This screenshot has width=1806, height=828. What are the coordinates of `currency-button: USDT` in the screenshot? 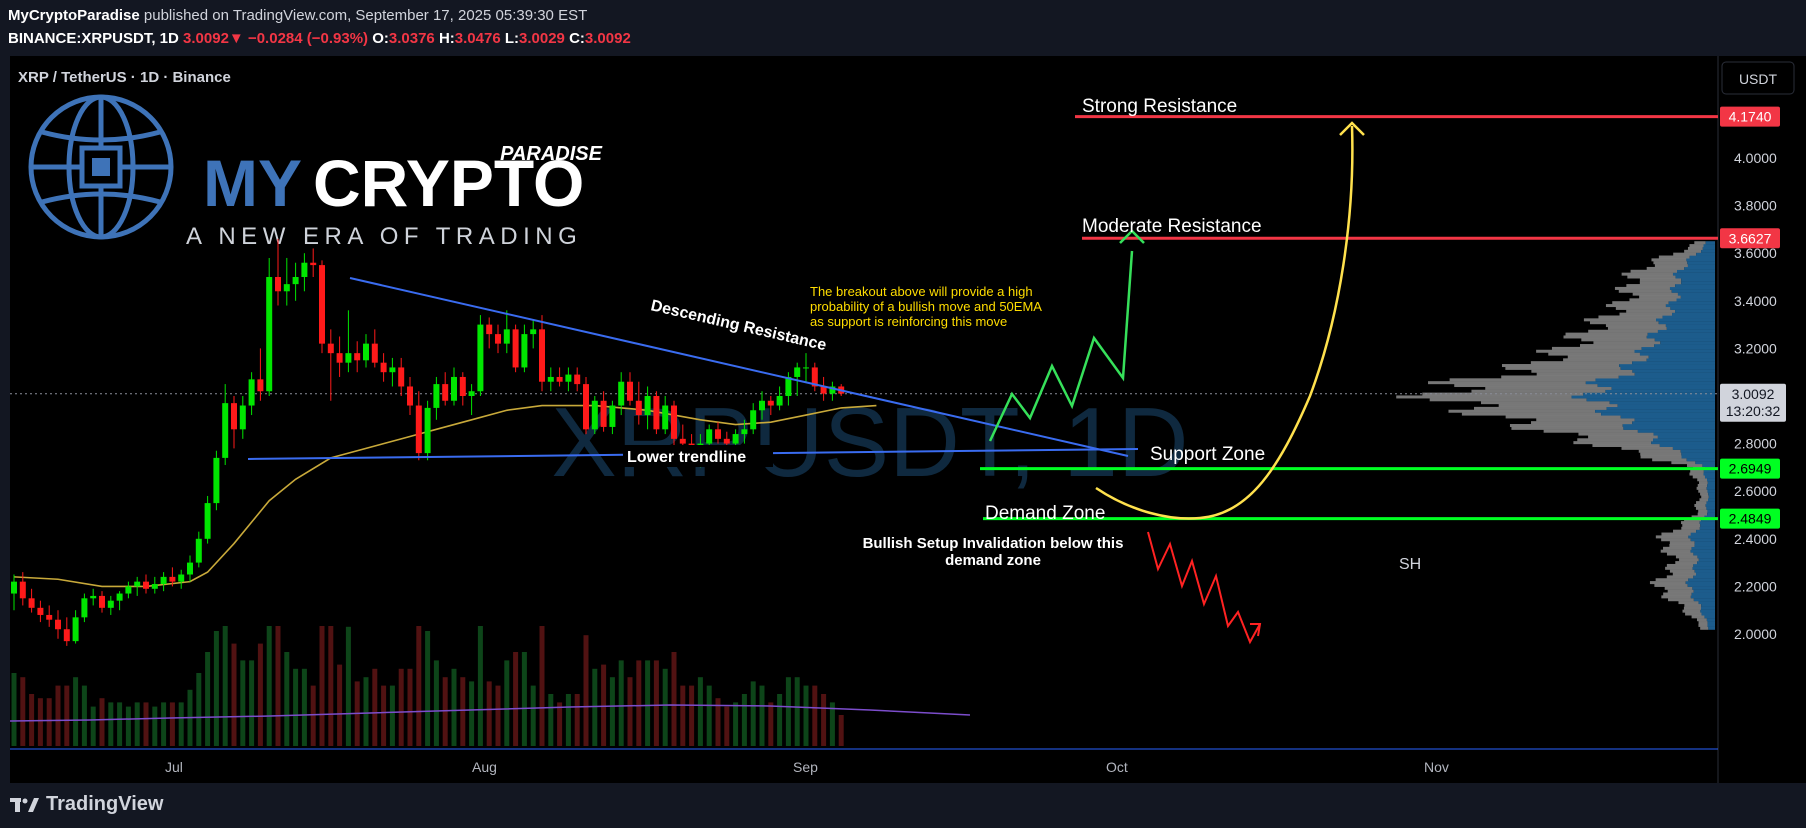 It's located at (1758, 78).